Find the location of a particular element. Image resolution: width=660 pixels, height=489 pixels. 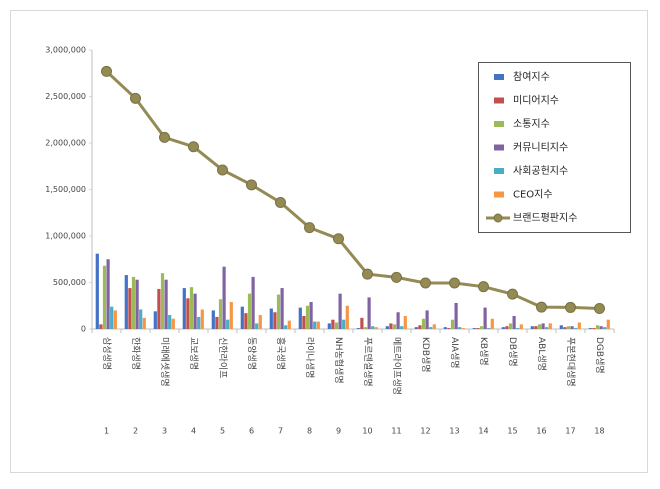

rank-label: 2 is located at coordinates (135, 431).